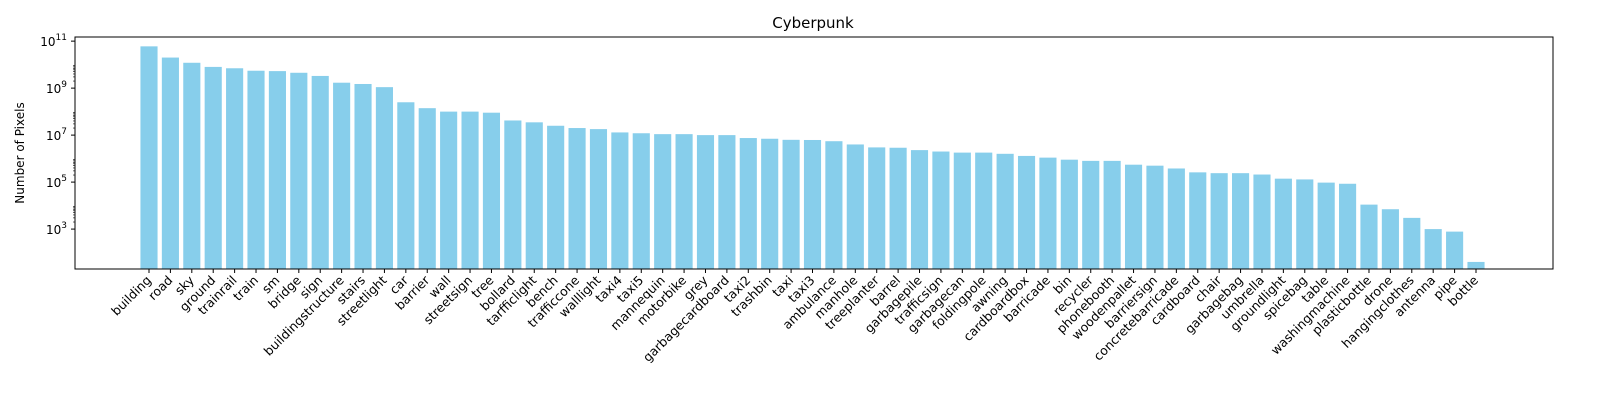 This screenshot has width=1600, height=400. I want to click on bar-ground, so click(213, 167).